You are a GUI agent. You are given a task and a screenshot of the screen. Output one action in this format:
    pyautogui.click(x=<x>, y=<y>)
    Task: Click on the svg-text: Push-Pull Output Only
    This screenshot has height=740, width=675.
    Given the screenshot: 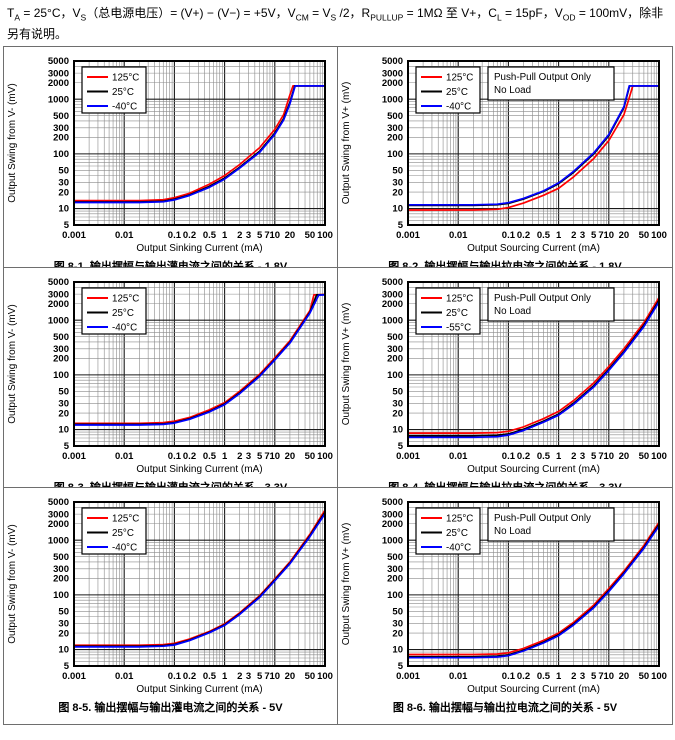 What is the action you would take?
    pyautogui.click(x=542, y=298)
    